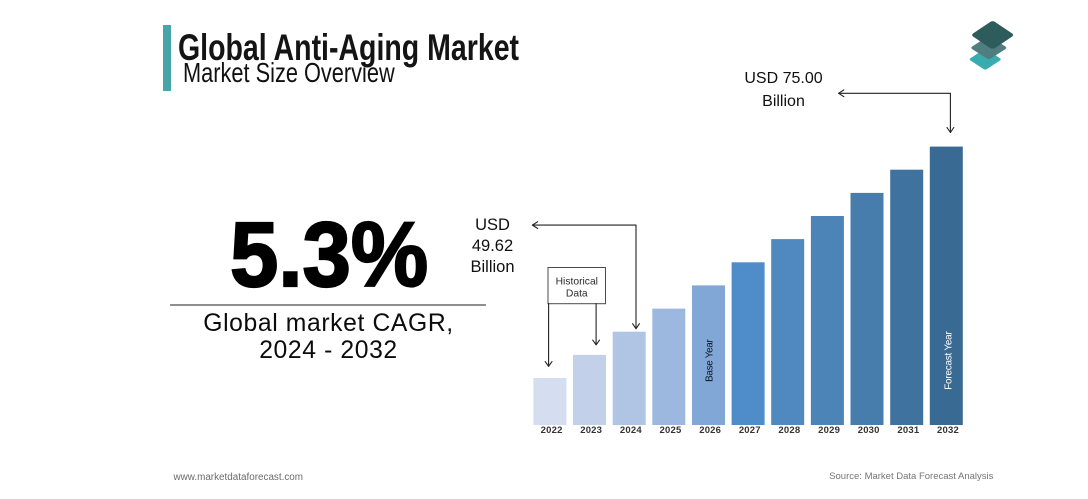 This screenshot has width=1088, height=499. What do you see at coordinates (552, 430) in the screenshot?
I see `svg-text: 2022` at bounding box center [552, 430].